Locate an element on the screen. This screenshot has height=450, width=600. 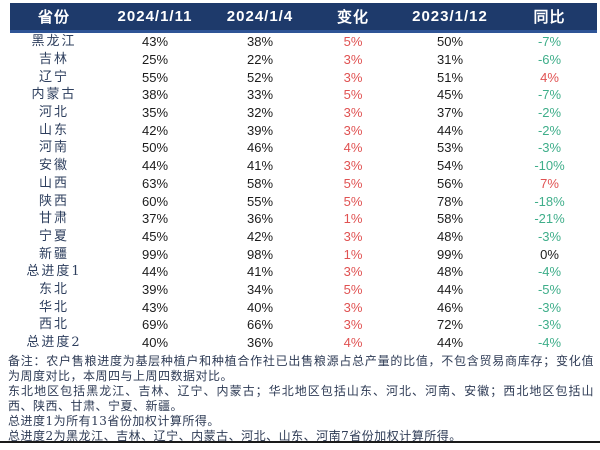
table-row: 黑龙江 43% 38% 5% 50% -7% is located at coordinates (303, 42).